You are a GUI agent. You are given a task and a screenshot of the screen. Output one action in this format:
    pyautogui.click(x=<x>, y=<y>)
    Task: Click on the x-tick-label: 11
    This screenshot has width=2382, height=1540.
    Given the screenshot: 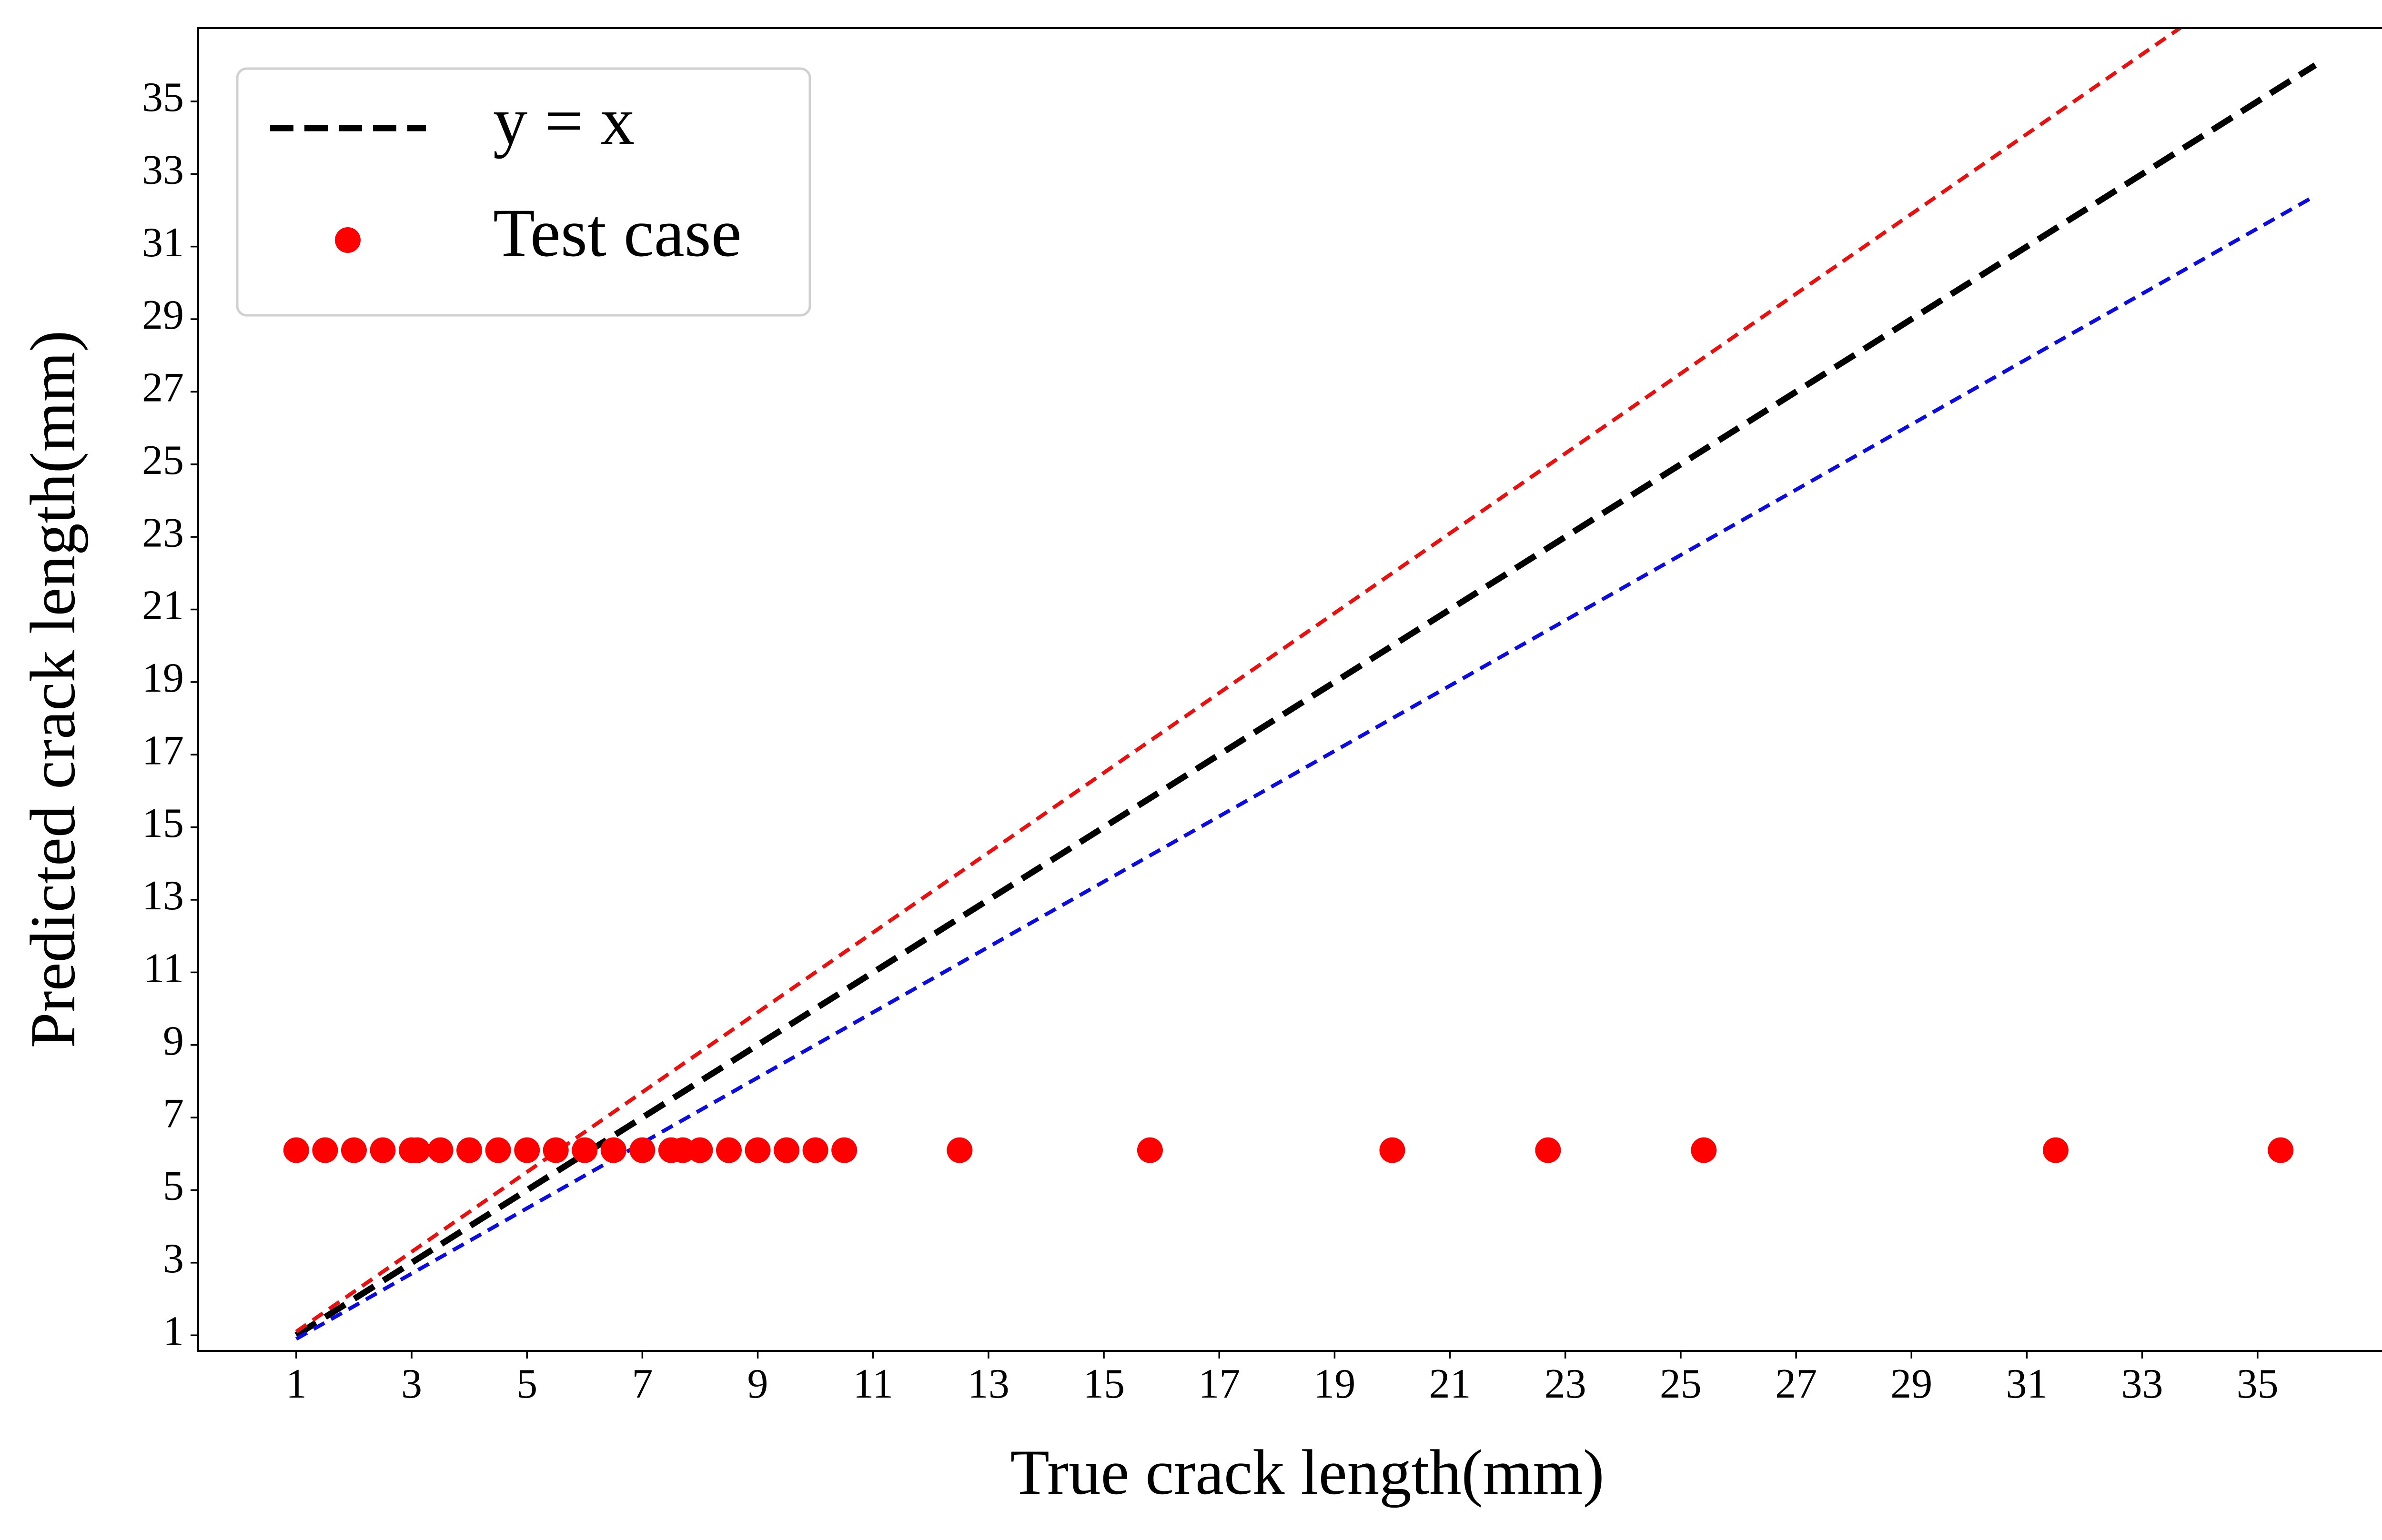 What is the action you would take?
    pyautogui.click(x=873, y=1384)
    